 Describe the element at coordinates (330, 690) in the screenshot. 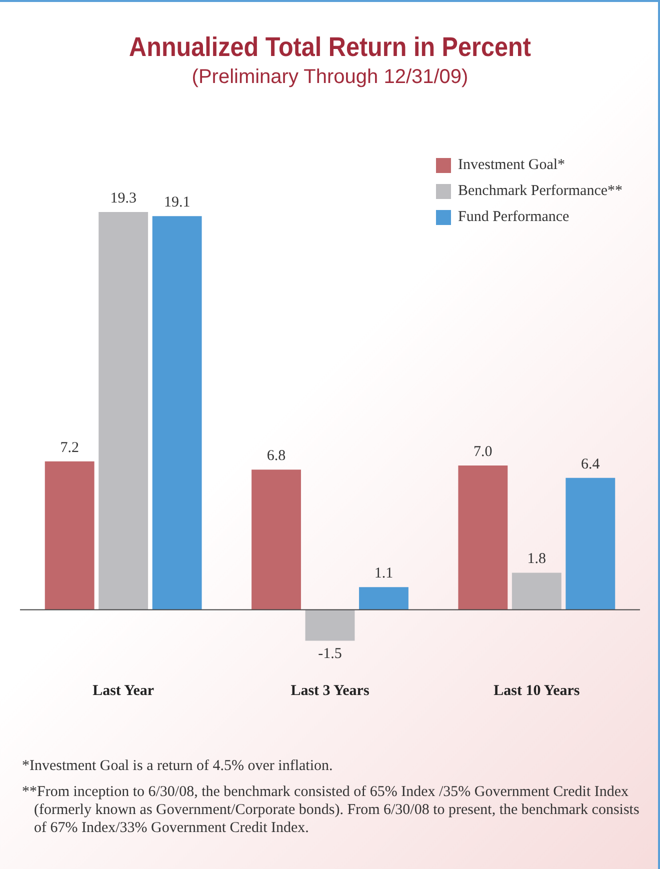

I see `x-tick-label: Last 3 Years` at that location.